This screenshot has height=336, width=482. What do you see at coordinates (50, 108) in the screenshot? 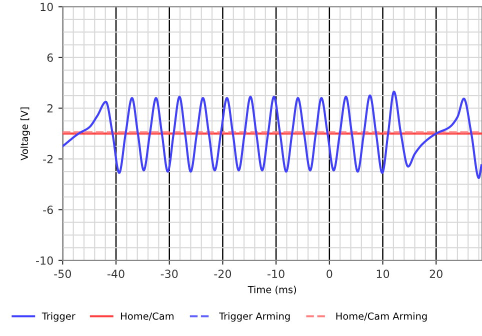
I see `y-tick-label: 2` at bounding box center [50, 108].